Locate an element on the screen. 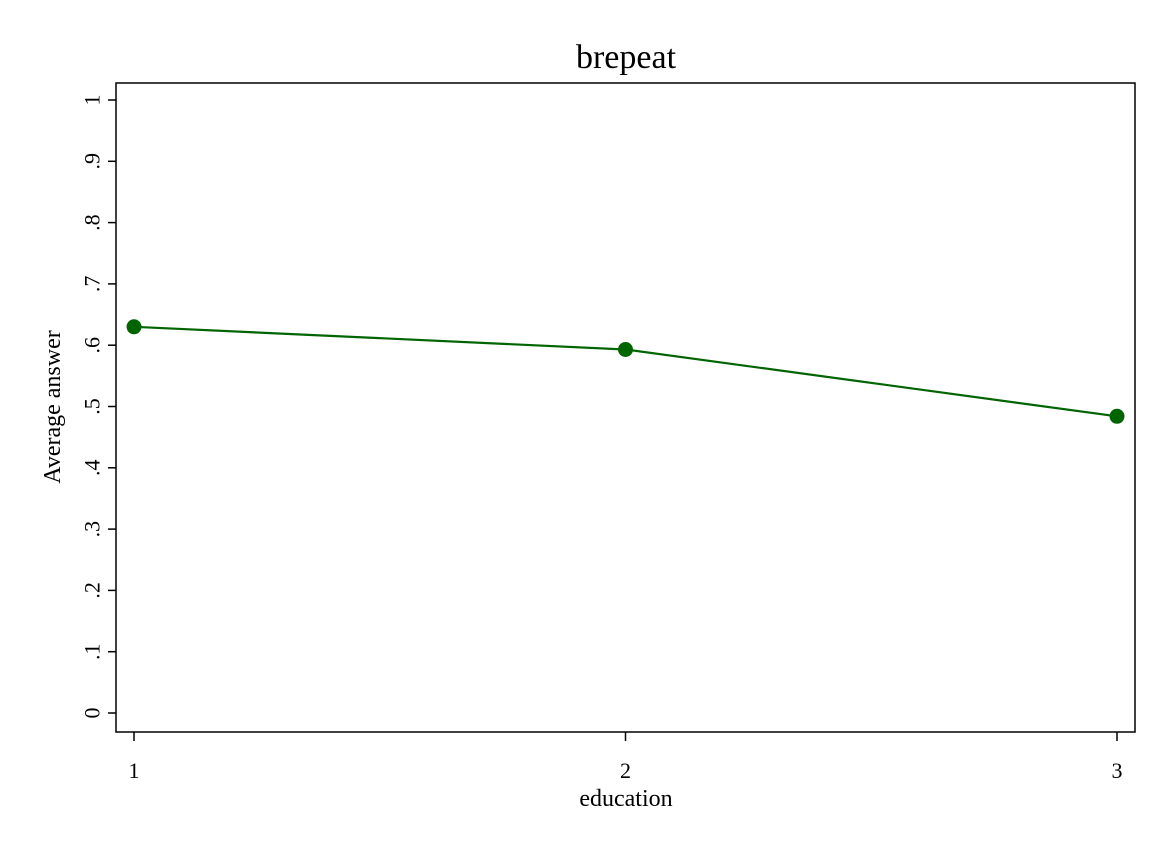 This screenshot has height=848, width=1166. x-axis: 1 2 3 is located at coordinates (626, 757).